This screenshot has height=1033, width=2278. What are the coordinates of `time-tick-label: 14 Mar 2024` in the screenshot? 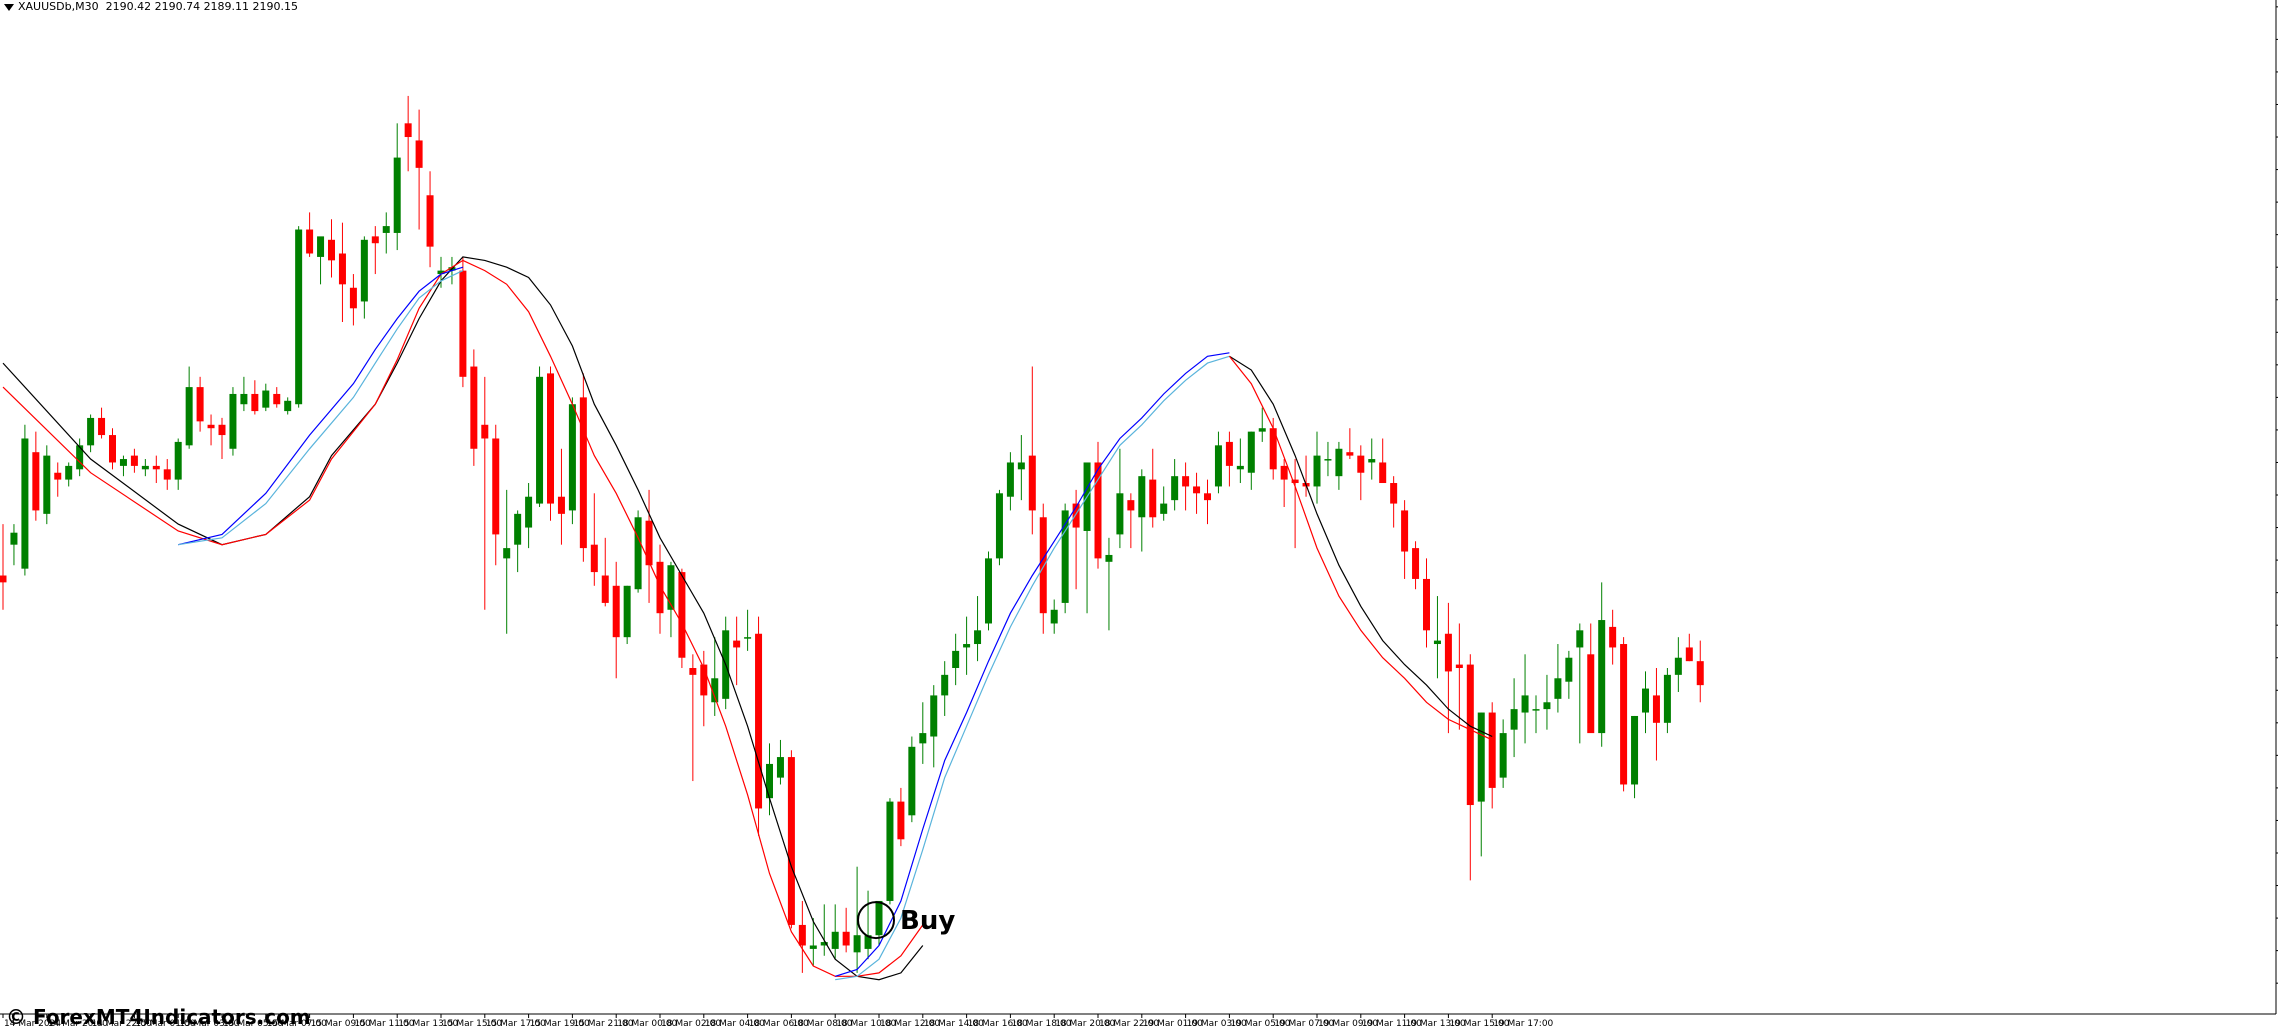 It's located at (32, 1024).